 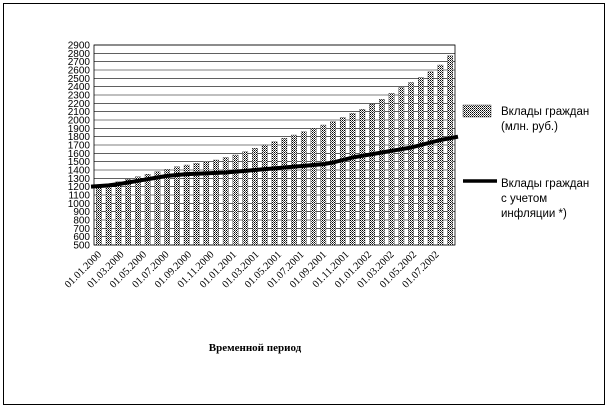 What do you see at coordinates (81, 212) in the screenshot?
I see `y-tick-label: 900` at bounding box center [81, 212].